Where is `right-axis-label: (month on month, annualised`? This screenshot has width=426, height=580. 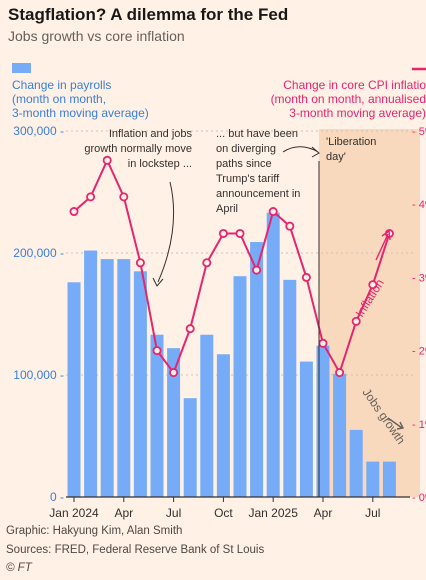 right-axis-label: (month on month, annualised is located at coordinates (348, 99).